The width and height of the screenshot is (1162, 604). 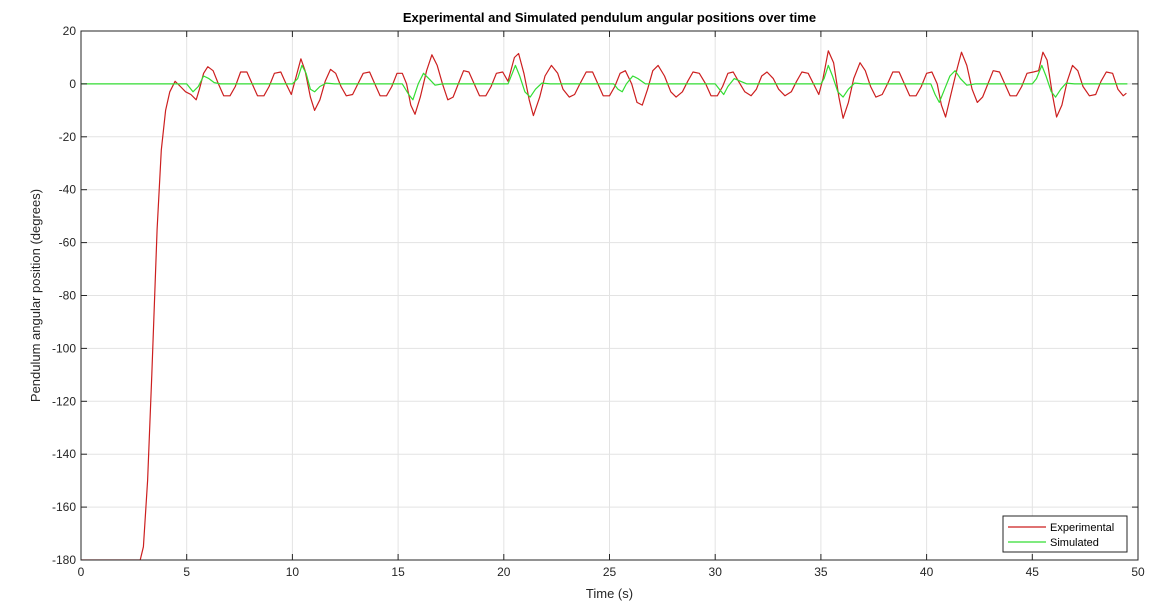 I want to click on x-tick-label: 15, so click(x=398, y=572).